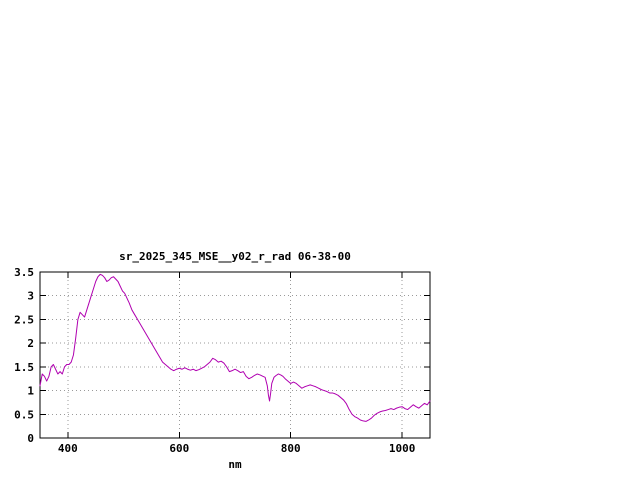 This screenshot has width=640, height=480. What do you see at coordinates (235, 256) in the screenshot?
I see `chart-title: sr_2025_345_MSE__y02_r_rad 06-38-00` at bounding box center [235, 256].